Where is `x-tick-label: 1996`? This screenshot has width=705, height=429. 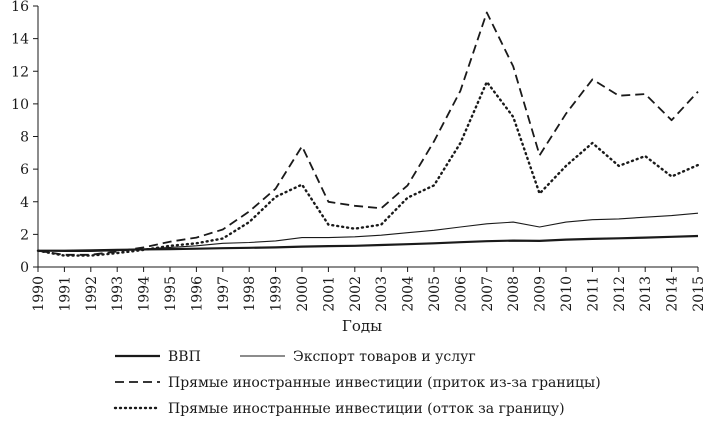
x-tick-label: 1996 is located at coordinates (197, 294).